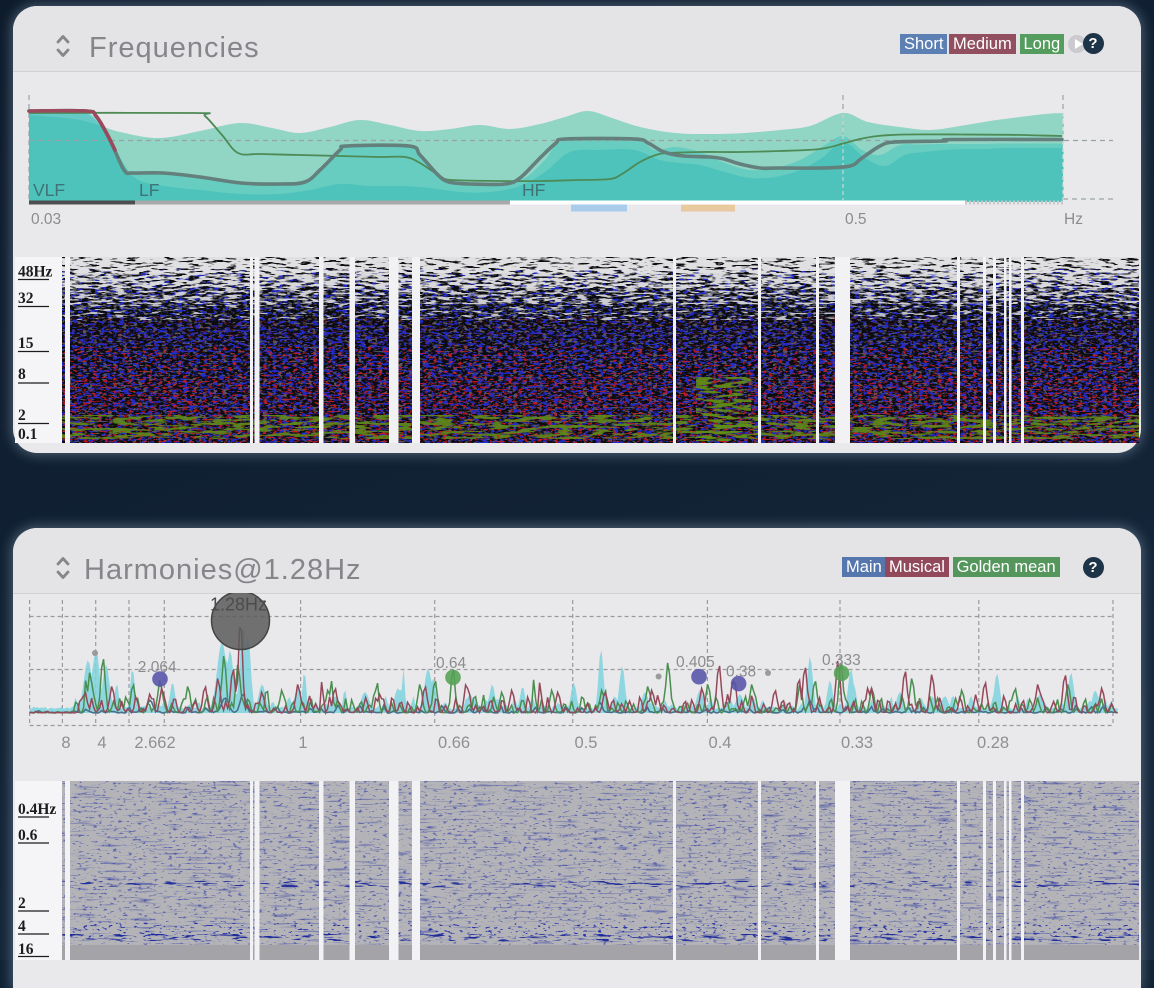  Describe the element at coordinates (46, 219) in the screenshot. I see `svg-text: 0.03` at that location.